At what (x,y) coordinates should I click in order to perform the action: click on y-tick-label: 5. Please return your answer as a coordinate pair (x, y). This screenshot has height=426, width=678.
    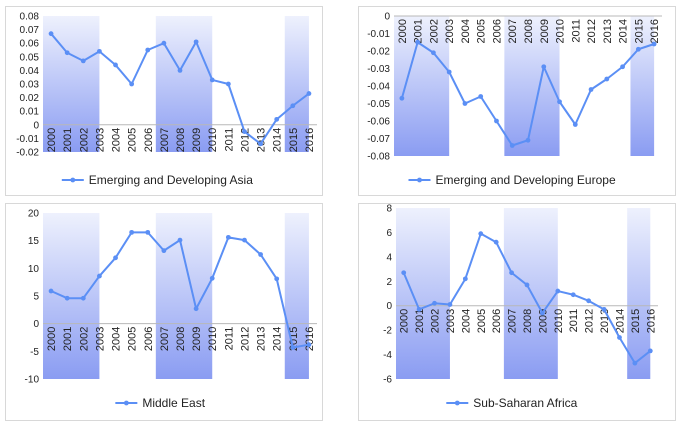
    Looking at the image, I should click on (36, 297).